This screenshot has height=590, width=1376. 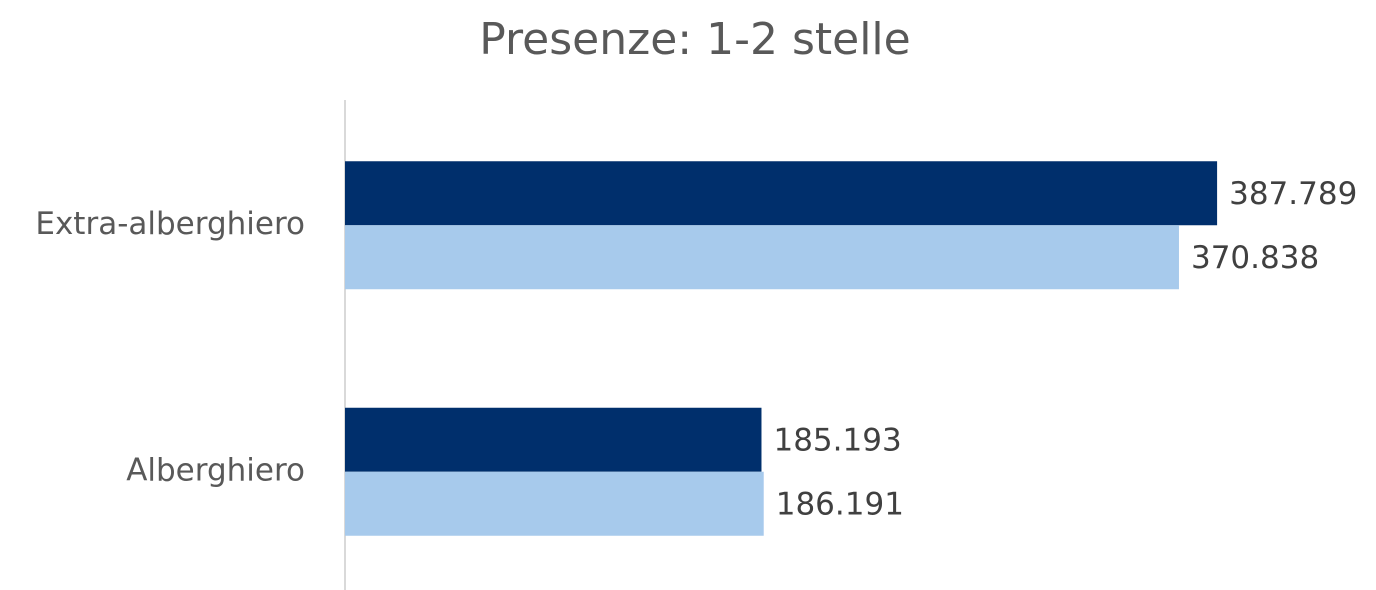 I want to click on y-tick-label: Alberghiero, so click(x=215, y=470).